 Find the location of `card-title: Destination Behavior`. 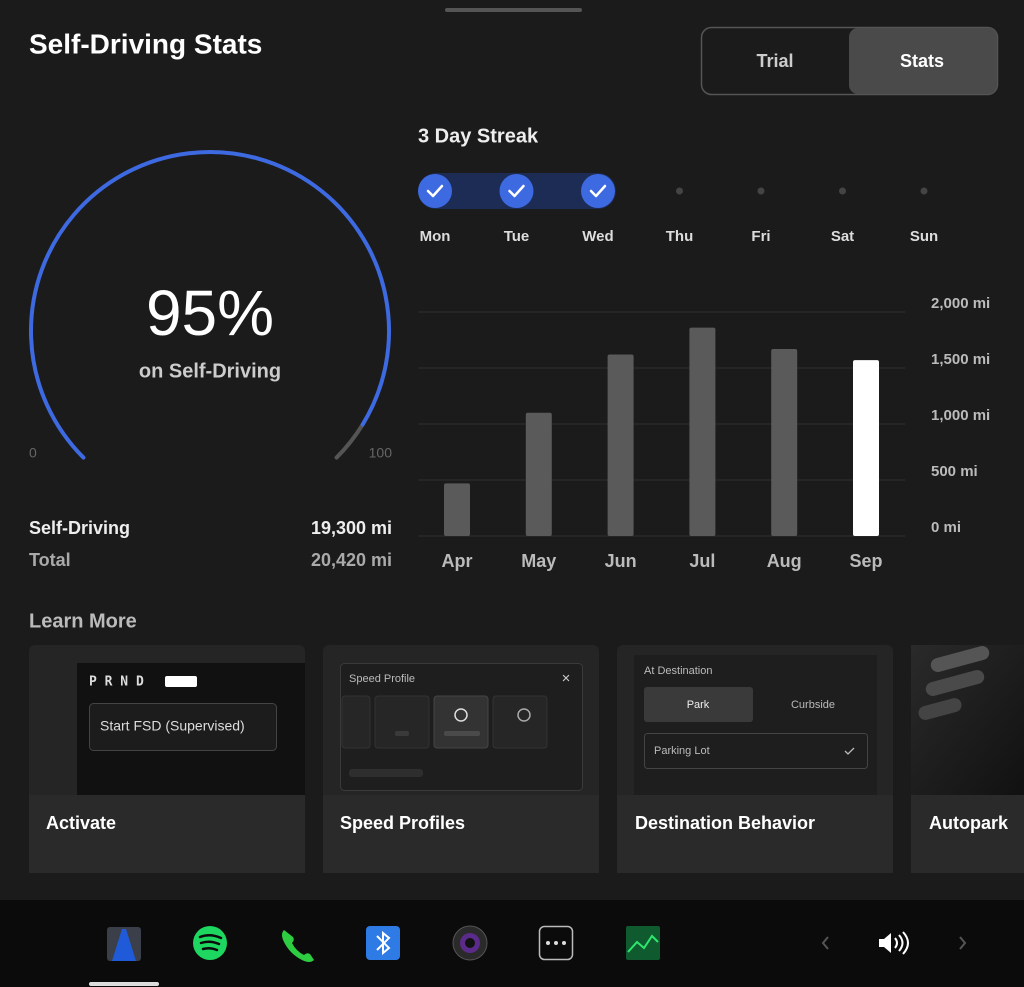

card-title: Destination Behavior is located at coordinates (725, 823).